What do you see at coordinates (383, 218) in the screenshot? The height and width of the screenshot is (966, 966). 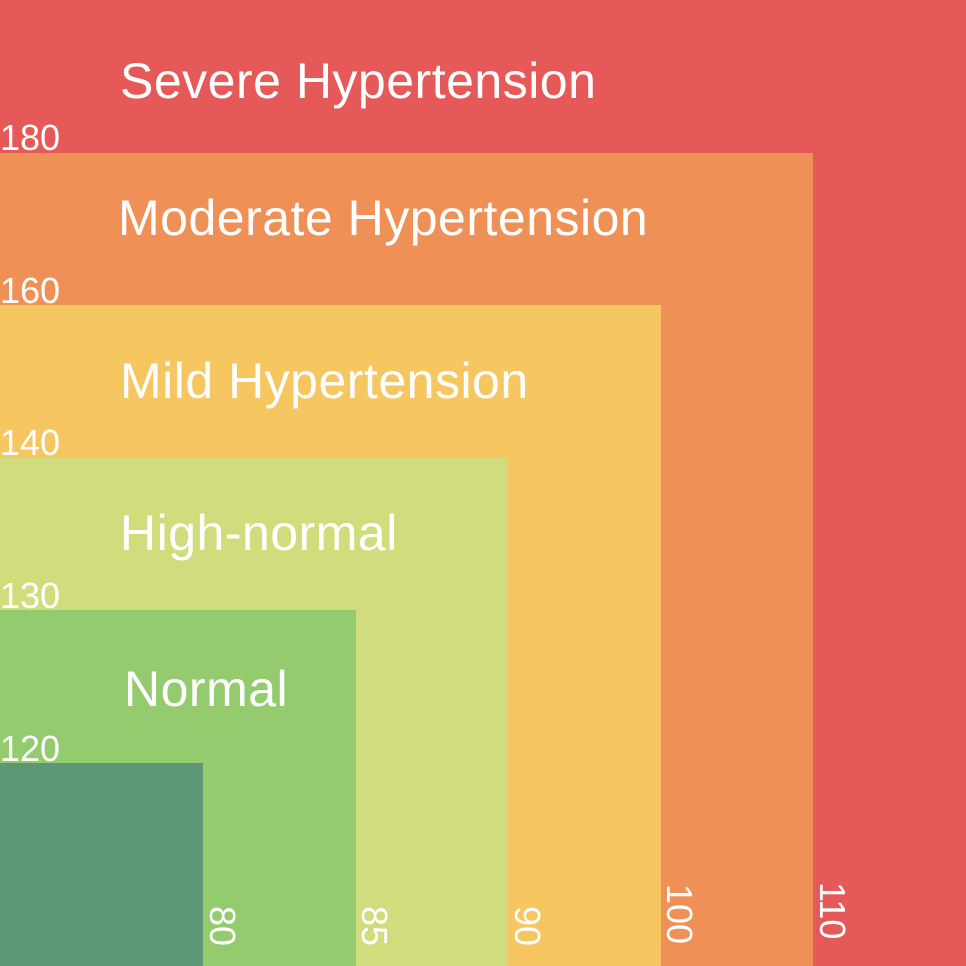 I see `zone-label-moderate: Moderate Hypertension` at bounding box center [383, 218].